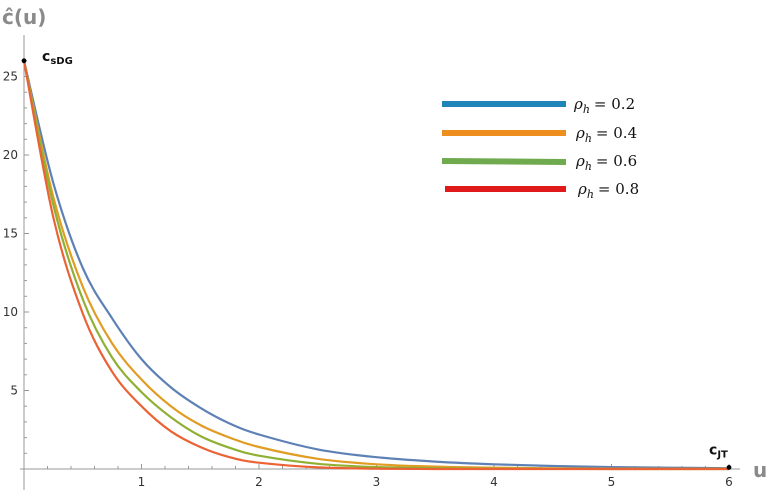 This screenshot has width=768, height=493. What do you see at coordinates (10, 312) in the screenshot?
I see `y-tick-label: 10` at bounding box center [10, 312].